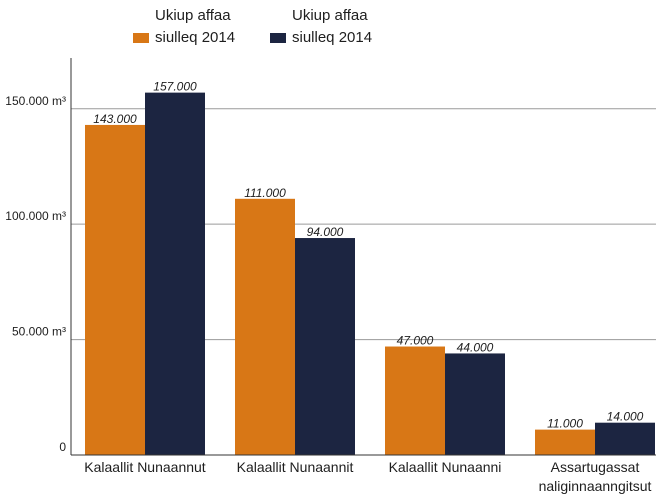  I want to click on category-label-1: Kalaallit Nunaannit, so click(295, 467).